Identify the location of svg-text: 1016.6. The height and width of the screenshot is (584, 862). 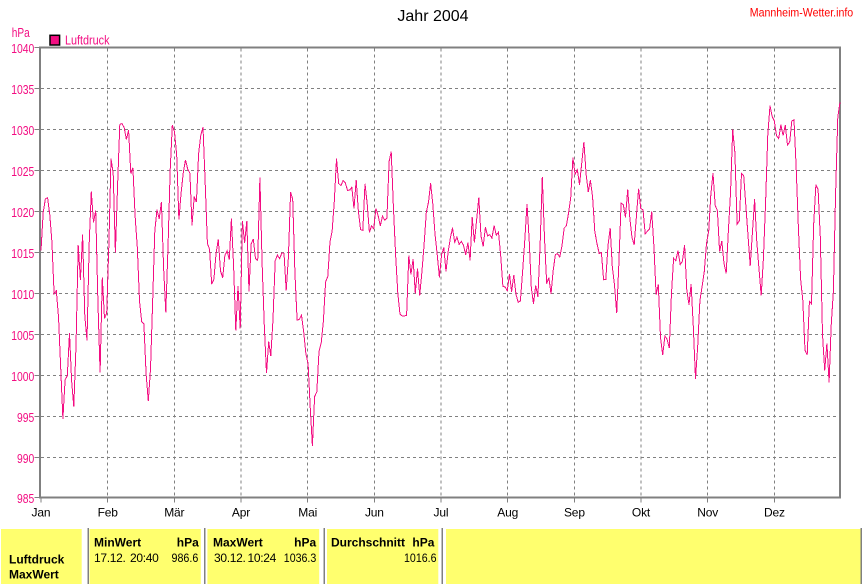
(420, 558).